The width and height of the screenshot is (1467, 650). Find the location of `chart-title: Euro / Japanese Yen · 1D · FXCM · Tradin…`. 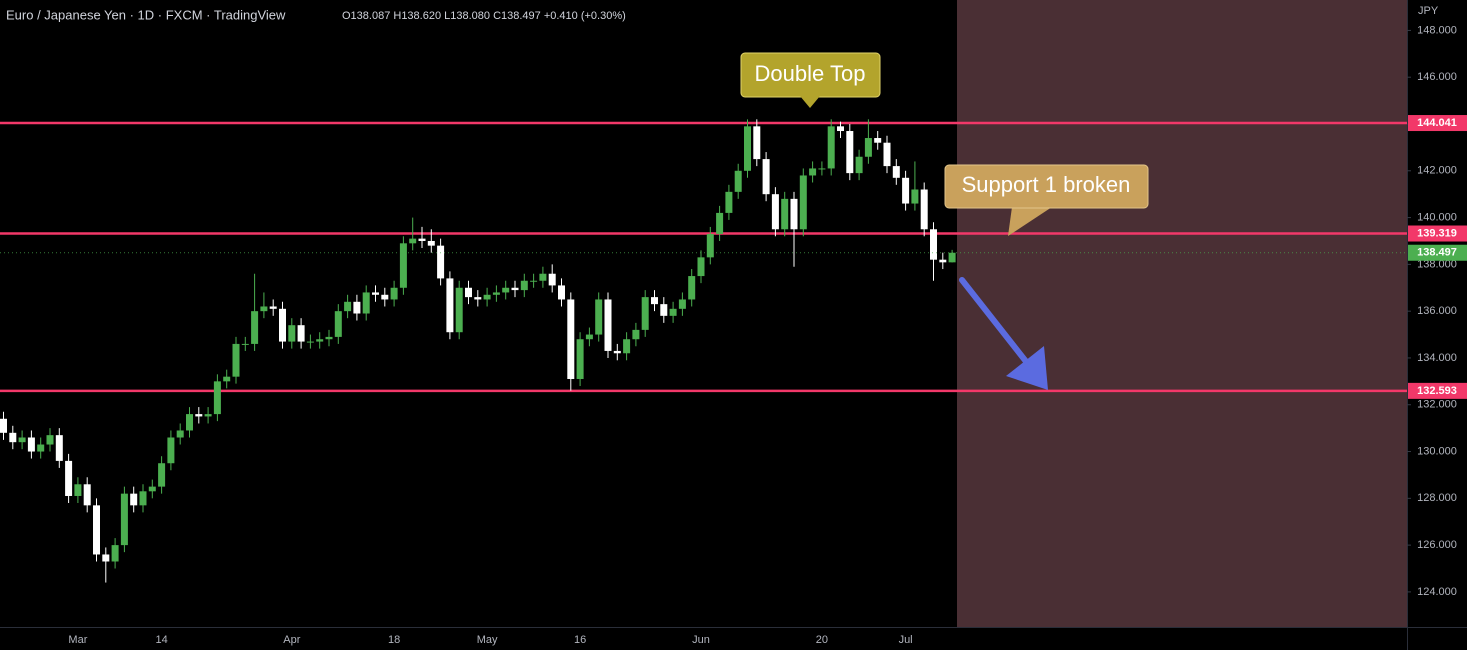

chart-title: Euro / Japanese Yen · 1D · FXCM · Tradin… is located at coordinates (146, 14).